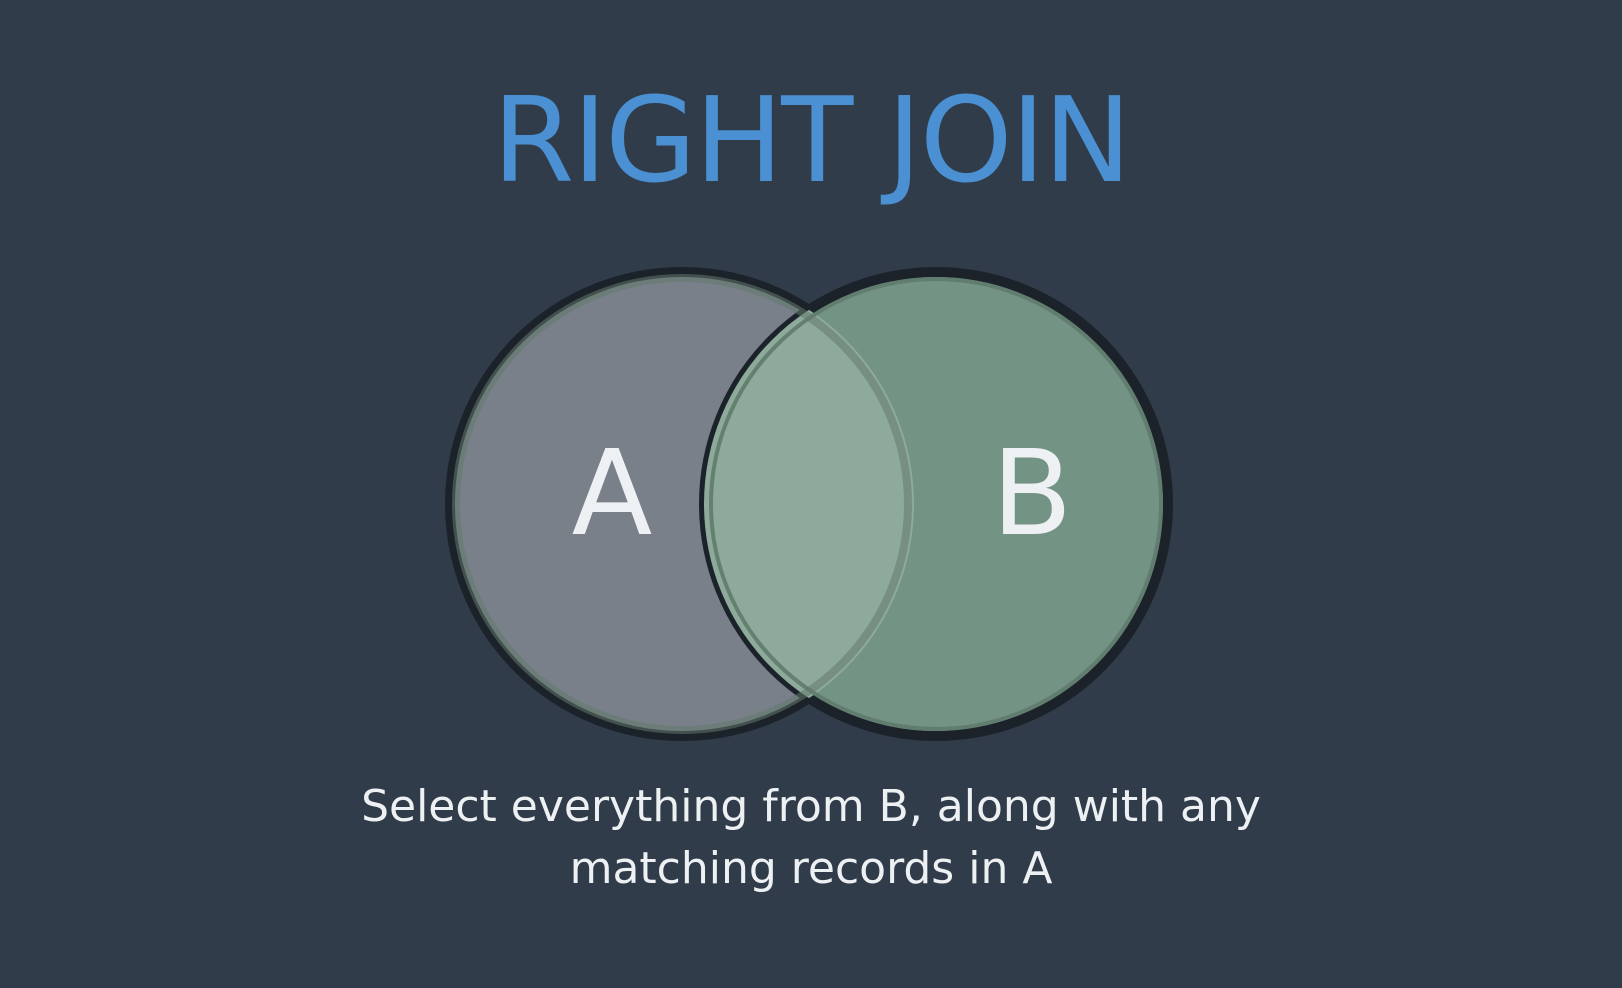  Describe the element at coordinates (1032, 493) in the screenshot. I see `set-b-label: B` at that location.